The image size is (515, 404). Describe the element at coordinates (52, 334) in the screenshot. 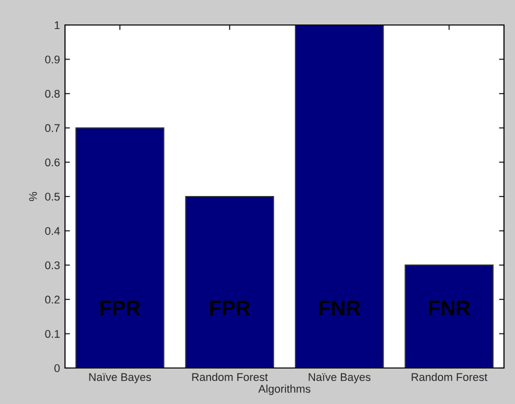

I see `y-tick-label: 0.1` at that location.